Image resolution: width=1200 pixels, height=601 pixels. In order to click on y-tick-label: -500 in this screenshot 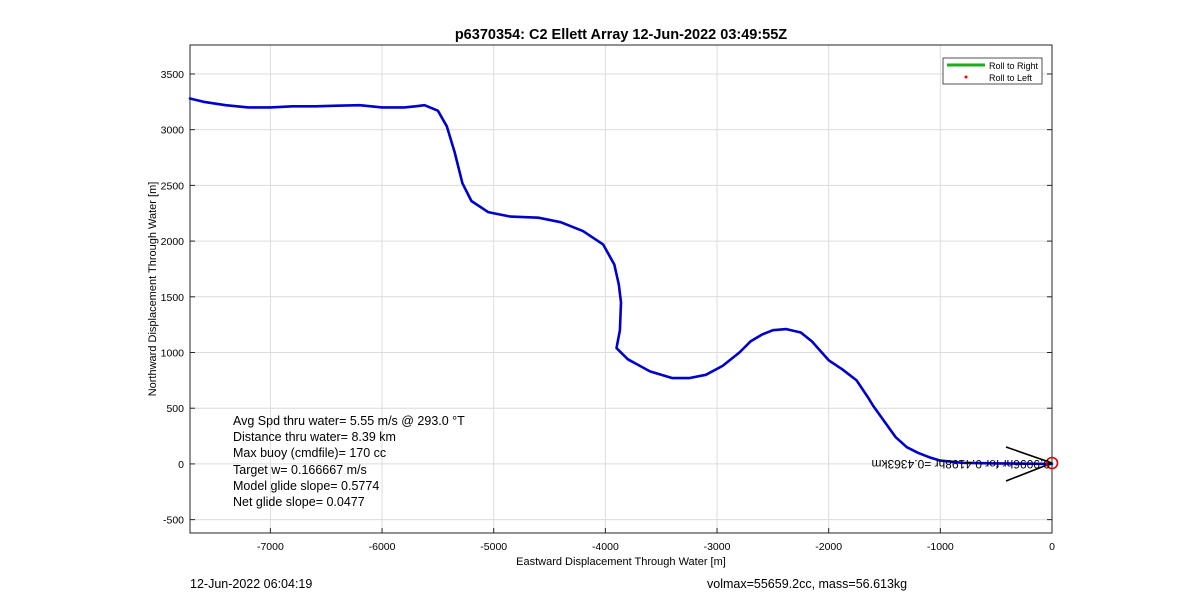, I will do `click(173, 521)`.